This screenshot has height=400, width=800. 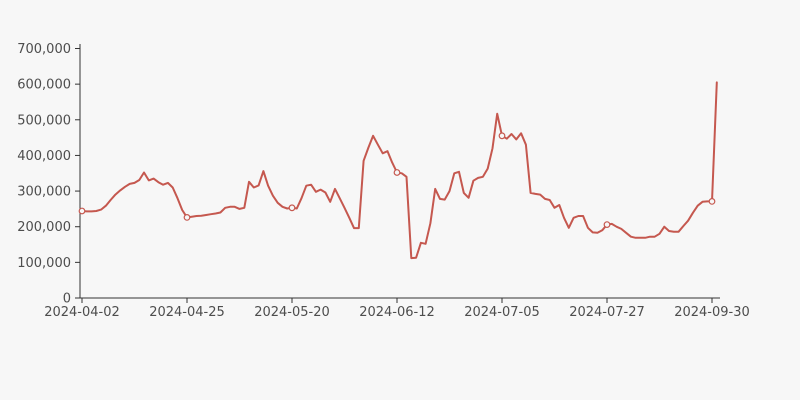 What do you see at coordinates (44, 85) in the screenshot?
I see `y-tick-label: 600,000` at bounding box center [44, 85].